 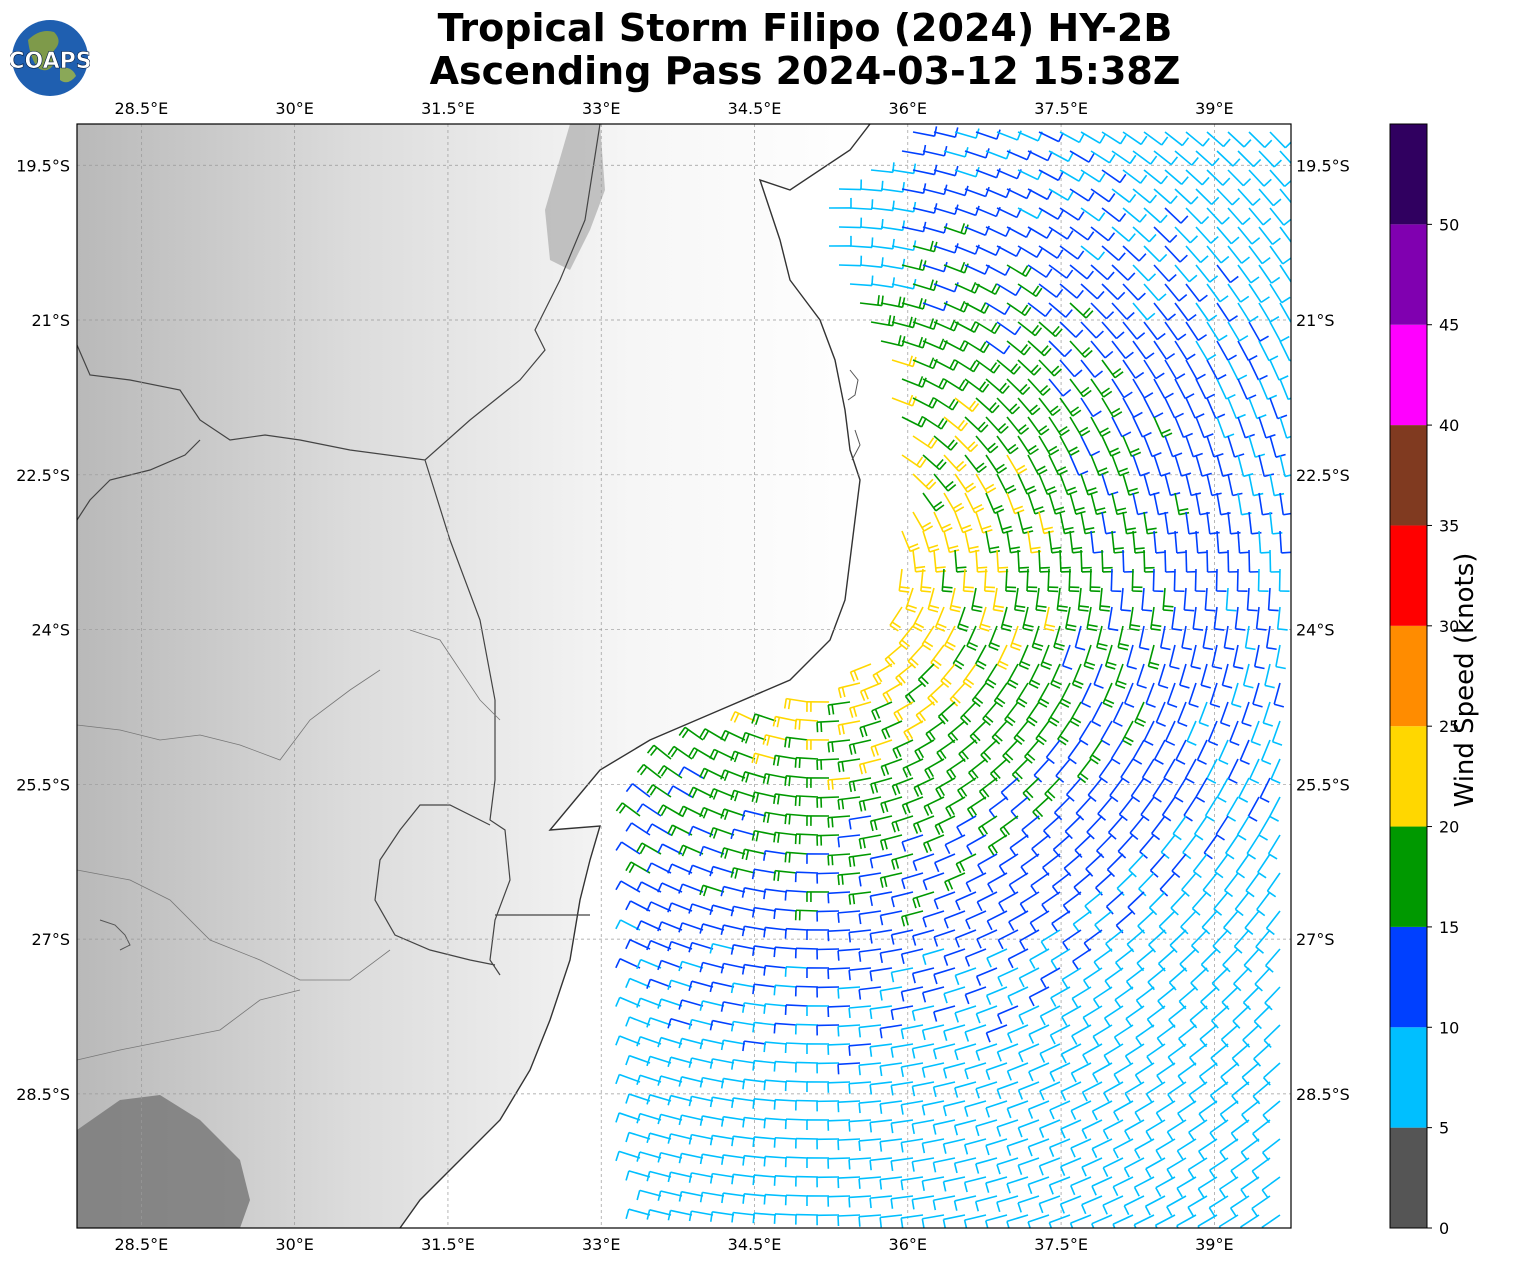 What do you see at coordinates (142, 1244) in the screenshot?
I see `lon-tick-label-bottom: 28.5°E` at bounding box center [142, 1244].